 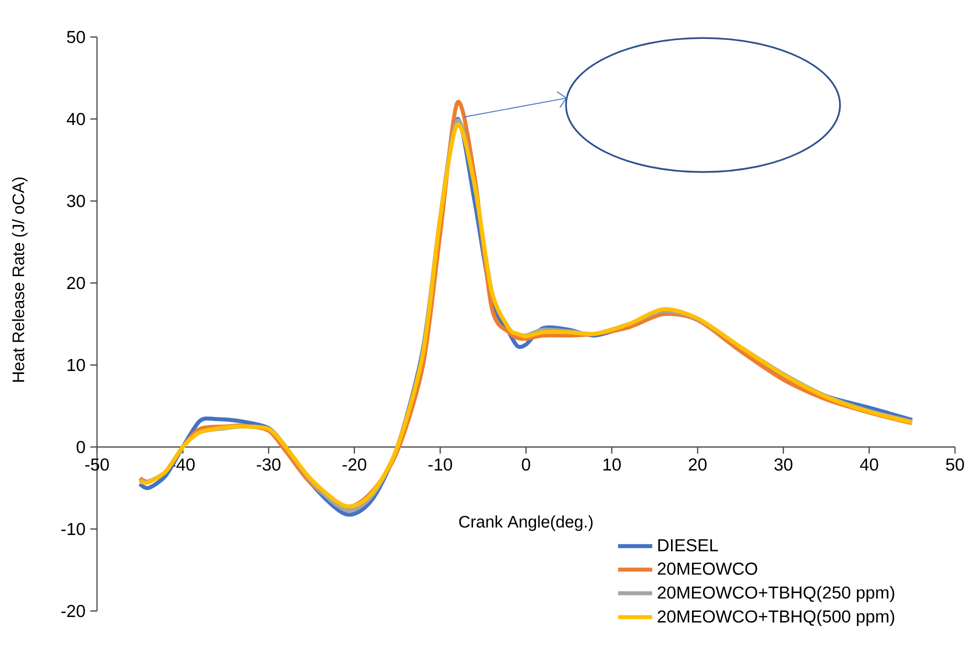 What do you see at coordinates (440, 464) in the screenshot?
I see `x-tick-label: -10` at bounding box center [440, 464].